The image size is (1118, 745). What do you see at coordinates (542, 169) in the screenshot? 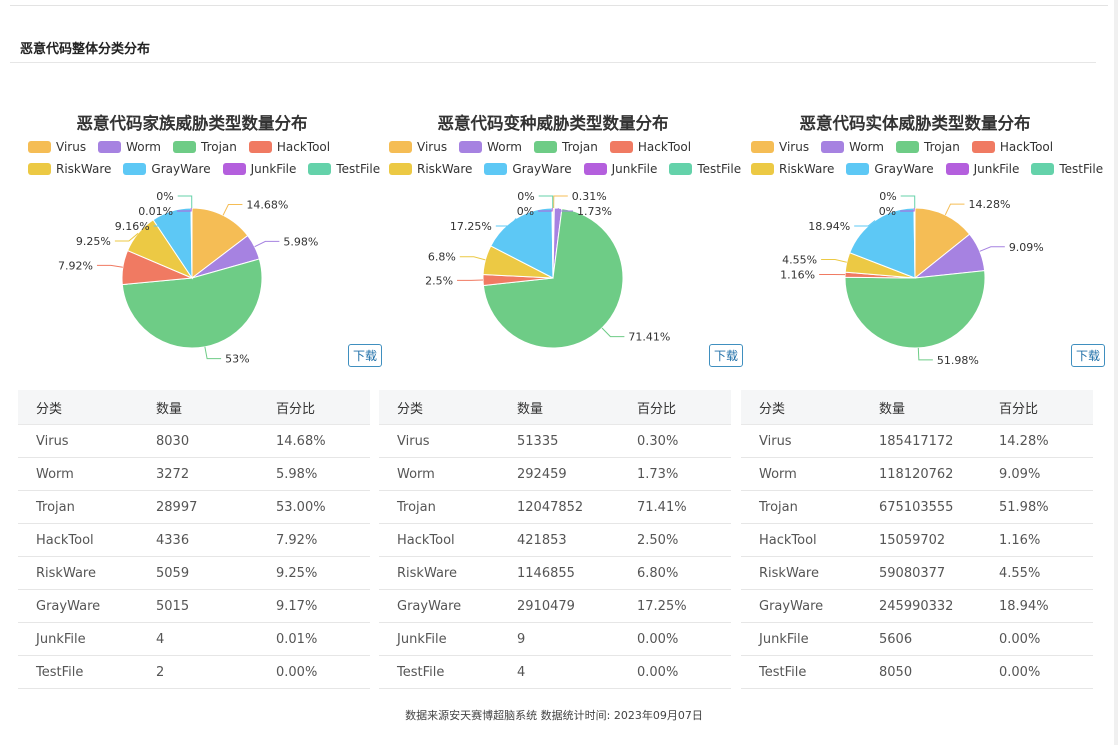
I see `legend-label: GrayWare` at bounding box center [542, 169].